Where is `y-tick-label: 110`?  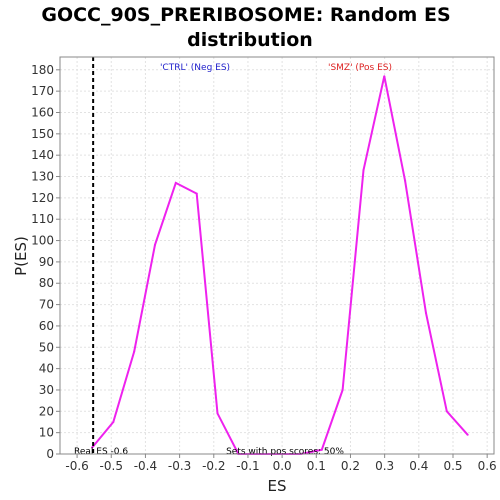 y-tick-label: 110 is located at coordinates (42, 219).